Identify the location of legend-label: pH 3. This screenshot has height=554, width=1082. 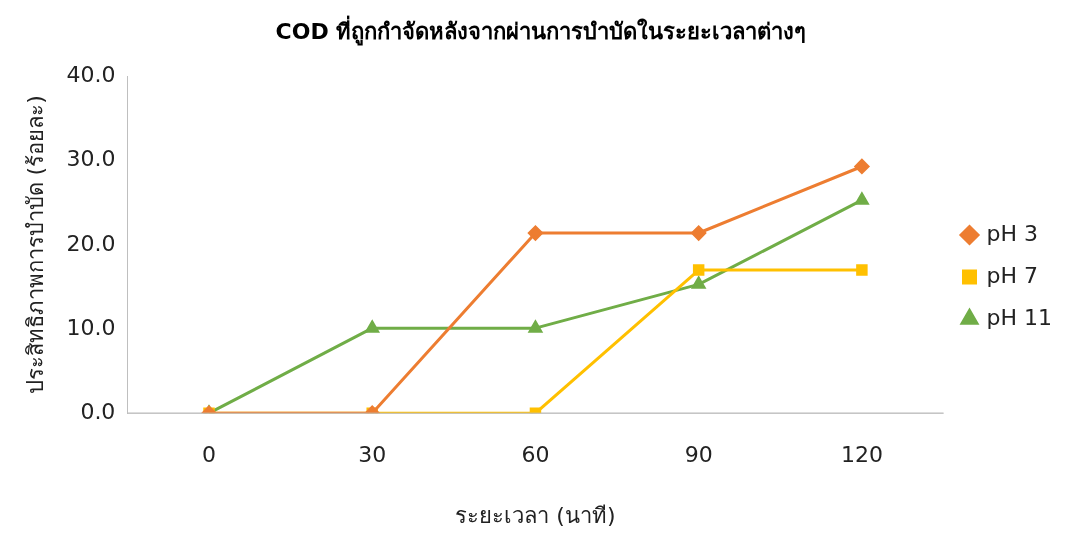
(1012, 233).